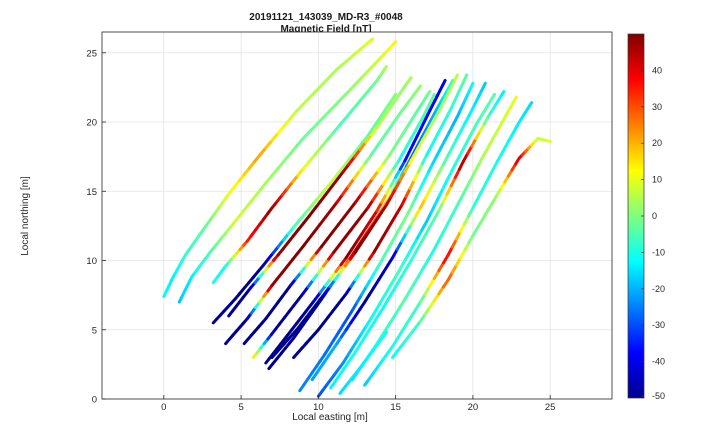  Describe the element at coordinates (657, 107) in the screenshot. I see `colorbar-tick-label: 30` at that location.